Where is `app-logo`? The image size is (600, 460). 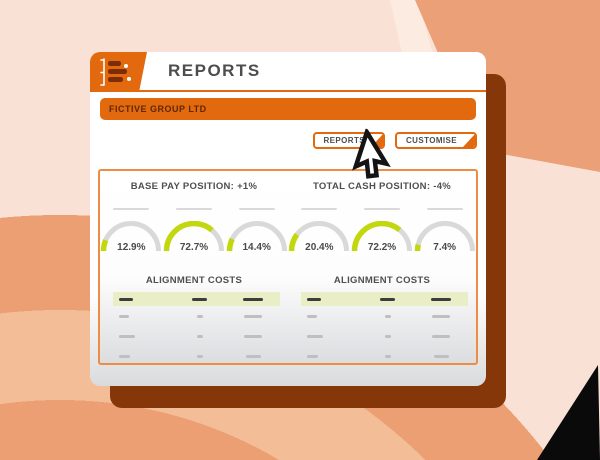
app-logo is located at coordinates (118, 72).